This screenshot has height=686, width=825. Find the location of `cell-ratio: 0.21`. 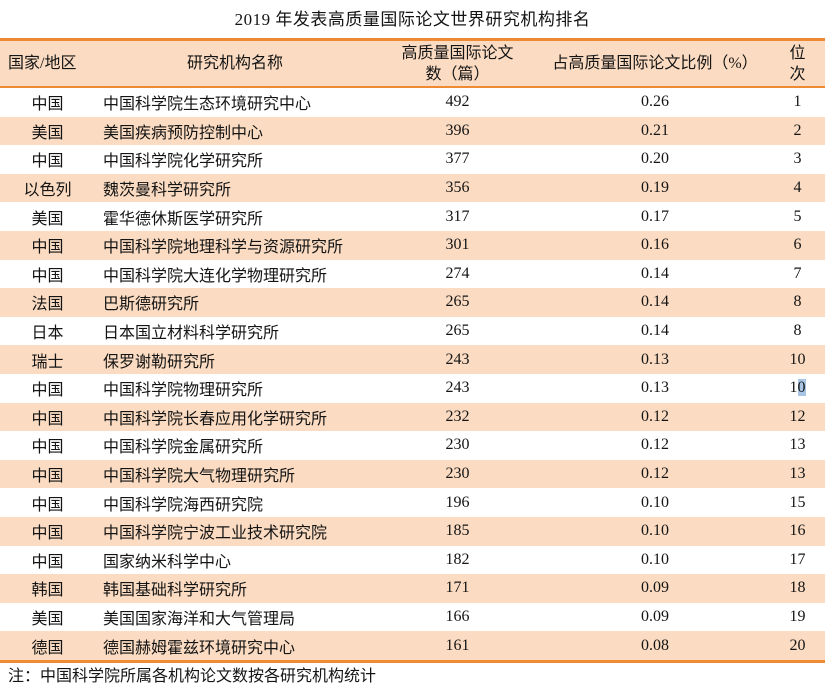

cell-ratio: 0.21 is located at coordinates (655, 130).